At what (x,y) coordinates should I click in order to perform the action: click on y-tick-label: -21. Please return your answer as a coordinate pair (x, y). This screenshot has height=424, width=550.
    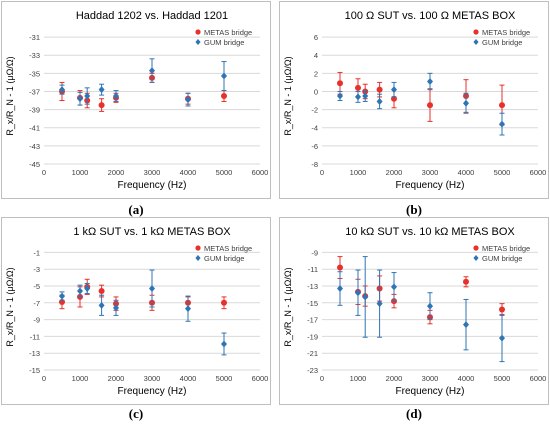
    Looking at the image, I should click on (312, 353).